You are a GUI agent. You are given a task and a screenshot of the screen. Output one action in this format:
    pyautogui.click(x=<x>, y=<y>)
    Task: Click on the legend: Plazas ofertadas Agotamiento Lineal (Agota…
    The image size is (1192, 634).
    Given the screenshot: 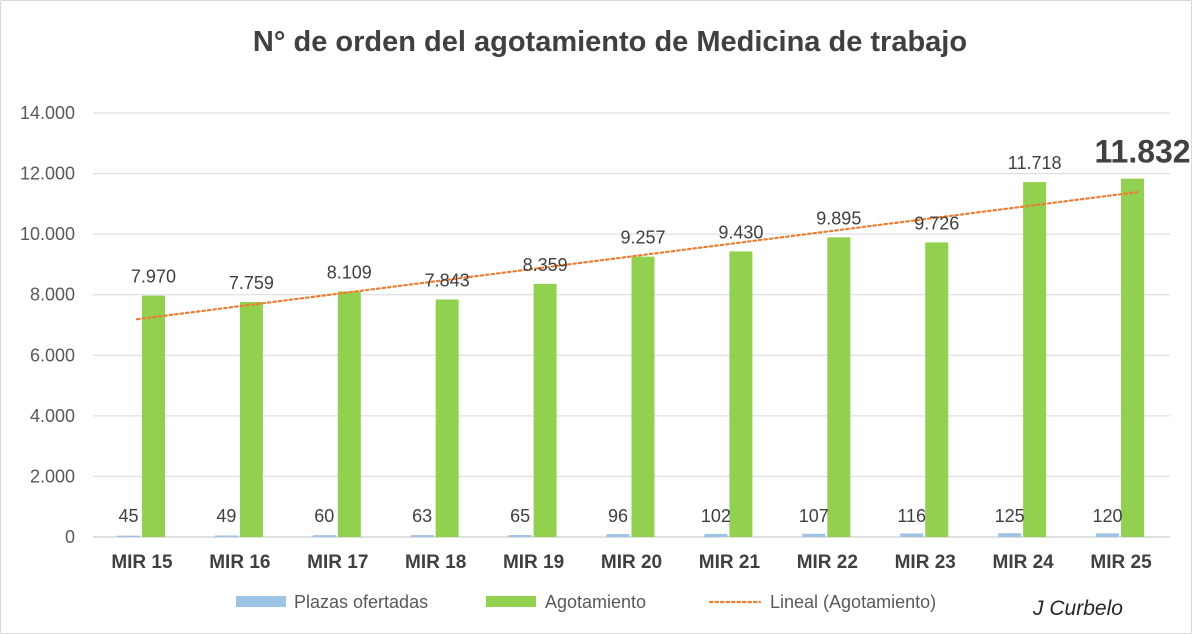 What is the action you would take?
    pyautogui.click(x=586, y=602)
    